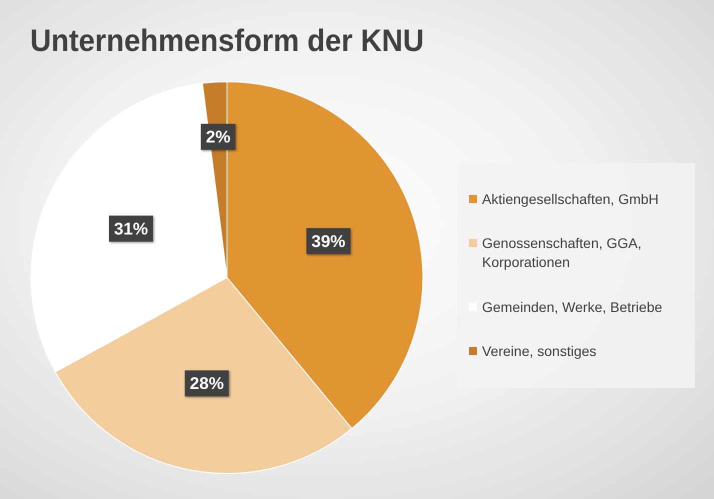  Describe the element at coordinates (328, 241) in the screenshot. I see `data-label: 39%` at that location.